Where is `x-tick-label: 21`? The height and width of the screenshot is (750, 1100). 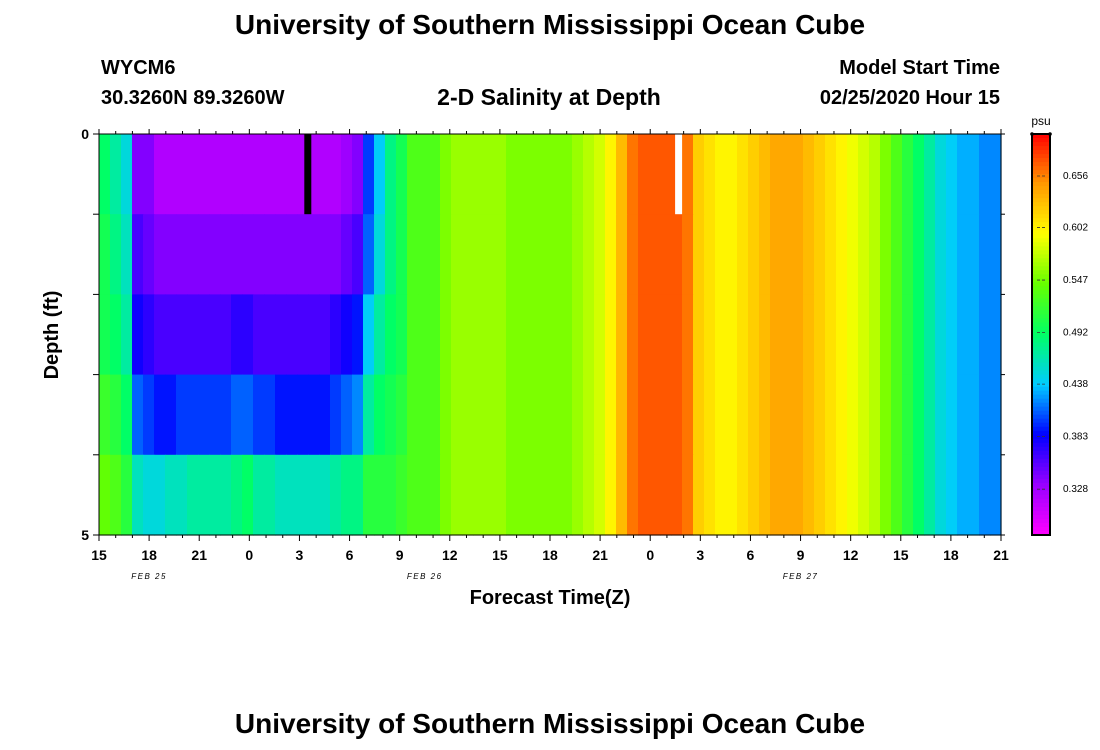 x-tick-label: 21 is located at coordinates (1001, 555).